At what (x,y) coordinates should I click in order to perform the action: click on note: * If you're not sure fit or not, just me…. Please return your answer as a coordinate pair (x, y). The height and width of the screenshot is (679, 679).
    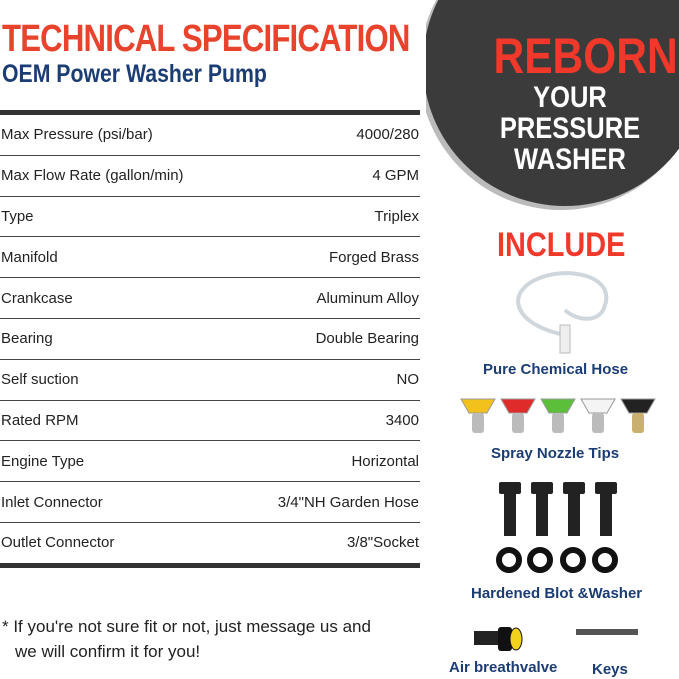
    Looking at the image, I should click on (186, 639).